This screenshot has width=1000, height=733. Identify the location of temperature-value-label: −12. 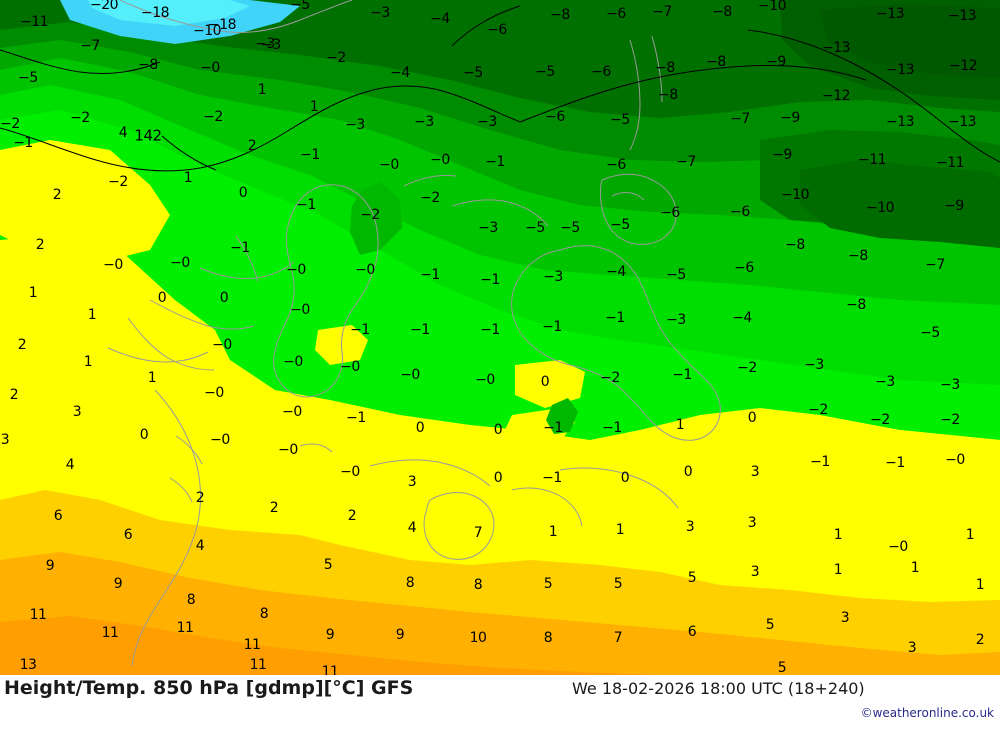
(836, 96).